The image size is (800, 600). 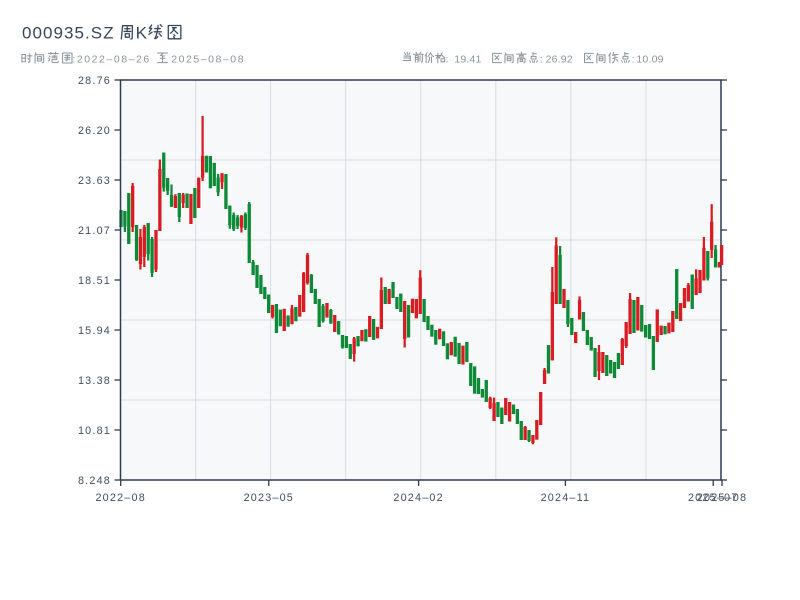 What do you see at coordinates (269, 498) in the screenshot?
I see `svg-text: 2023–05` at bounding box center [269, 498].